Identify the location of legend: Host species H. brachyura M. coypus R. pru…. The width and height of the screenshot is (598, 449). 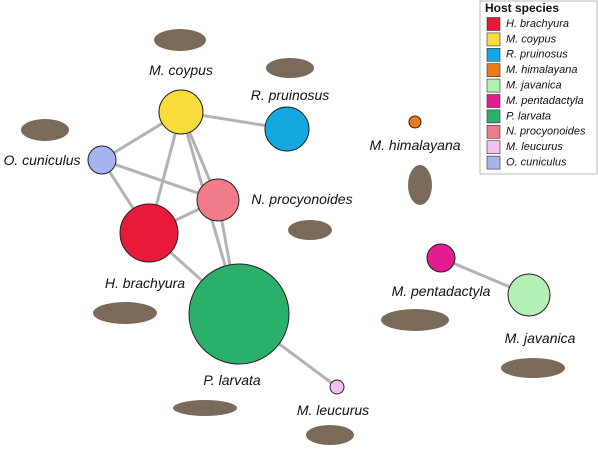
(538, 87).